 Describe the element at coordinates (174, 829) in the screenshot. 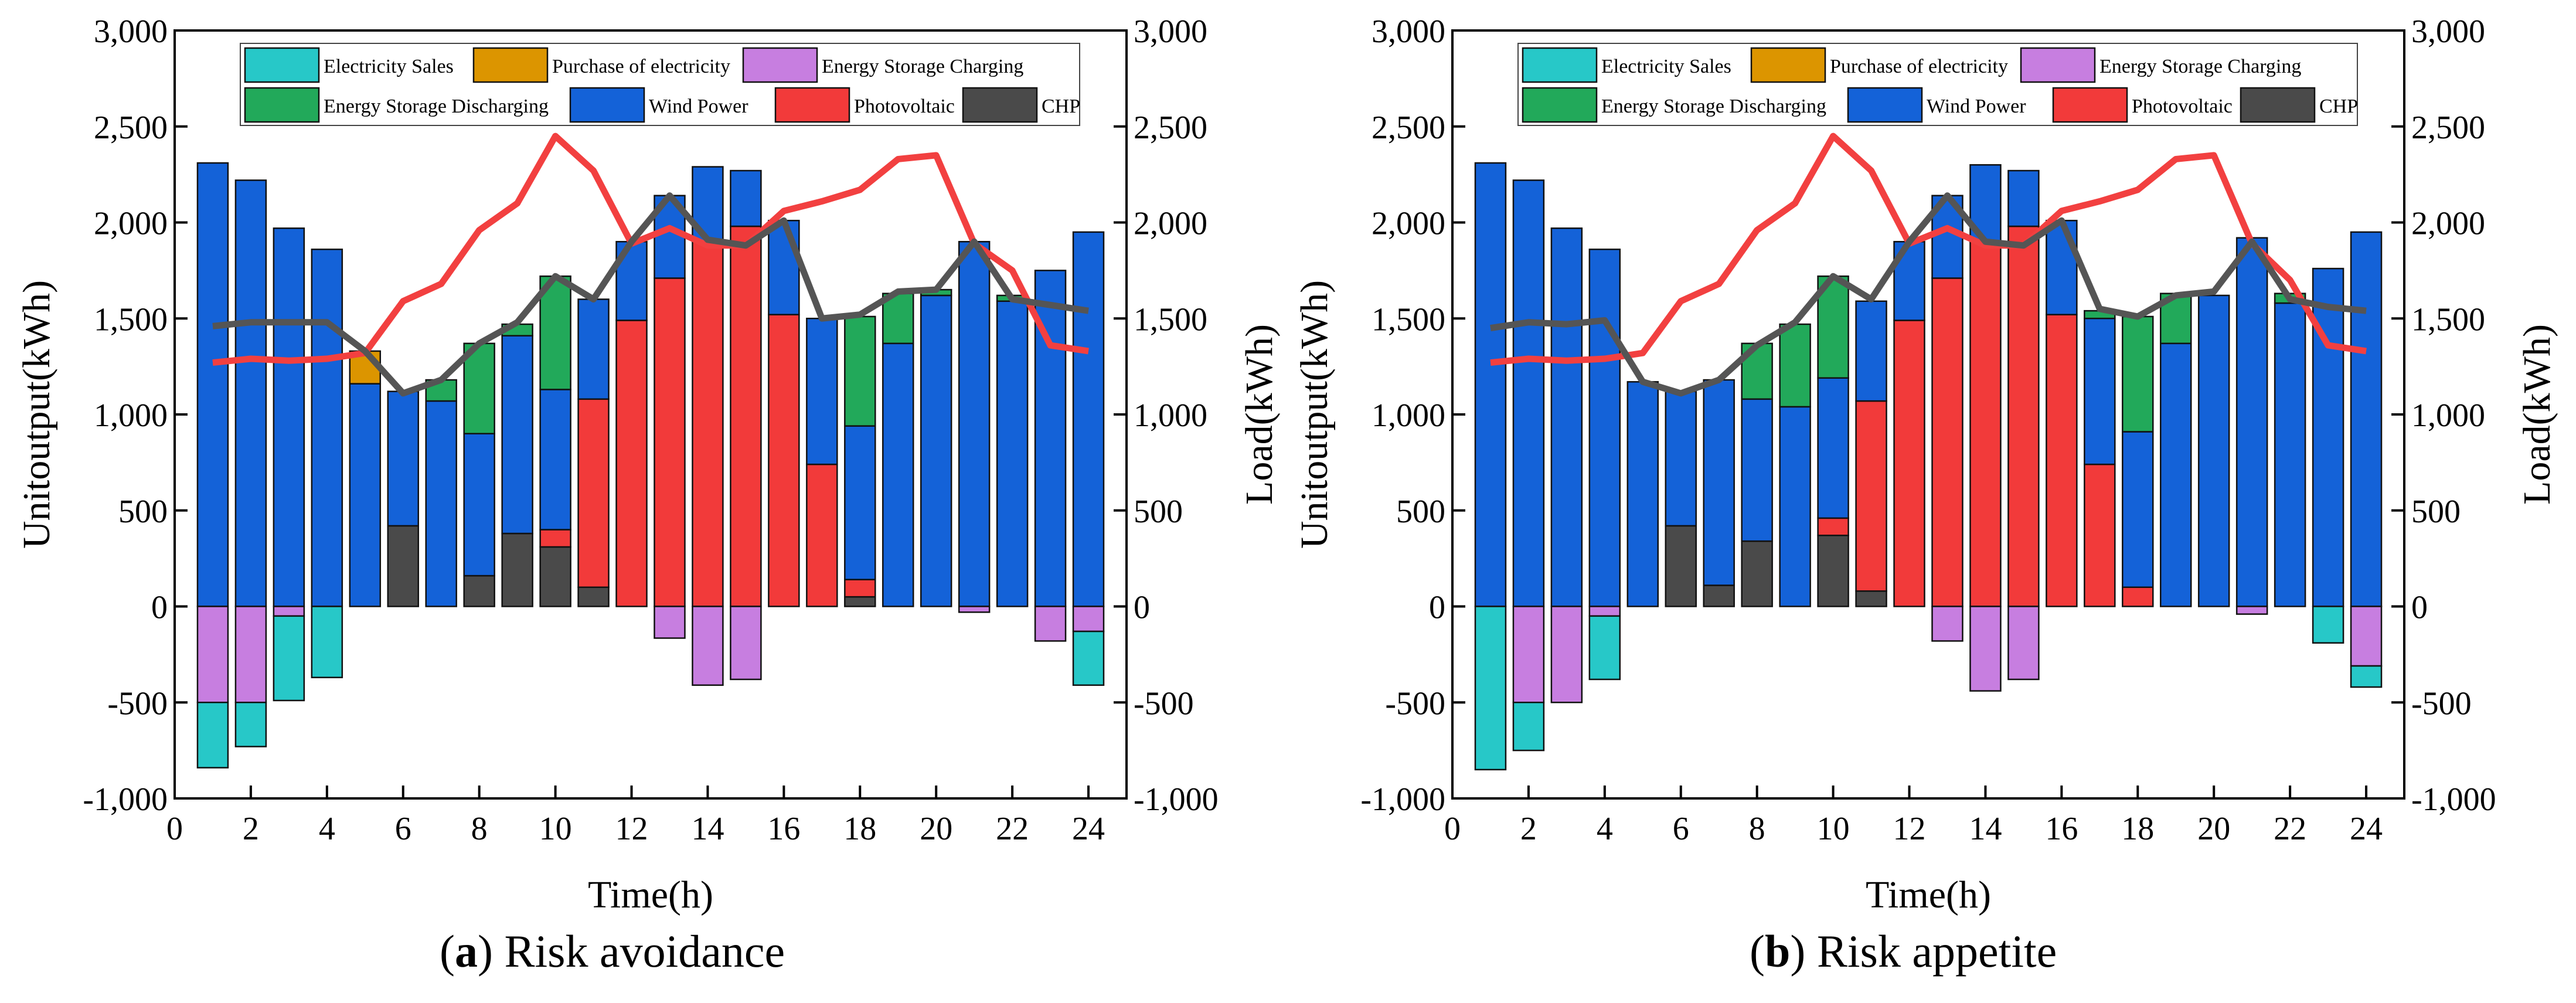

I see `x-tick-label: 0` at that location.